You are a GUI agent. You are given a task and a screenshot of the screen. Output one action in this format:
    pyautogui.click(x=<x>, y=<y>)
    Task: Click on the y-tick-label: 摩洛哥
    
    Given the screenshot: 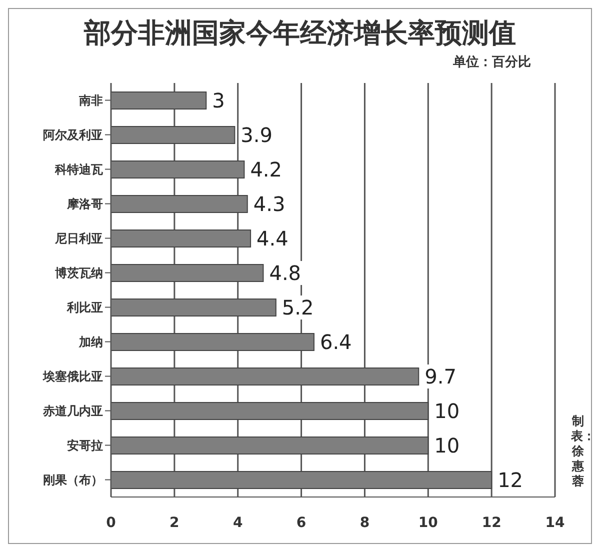 What is the action you would take?
    pyautogui.click(x=84, y=204)
    